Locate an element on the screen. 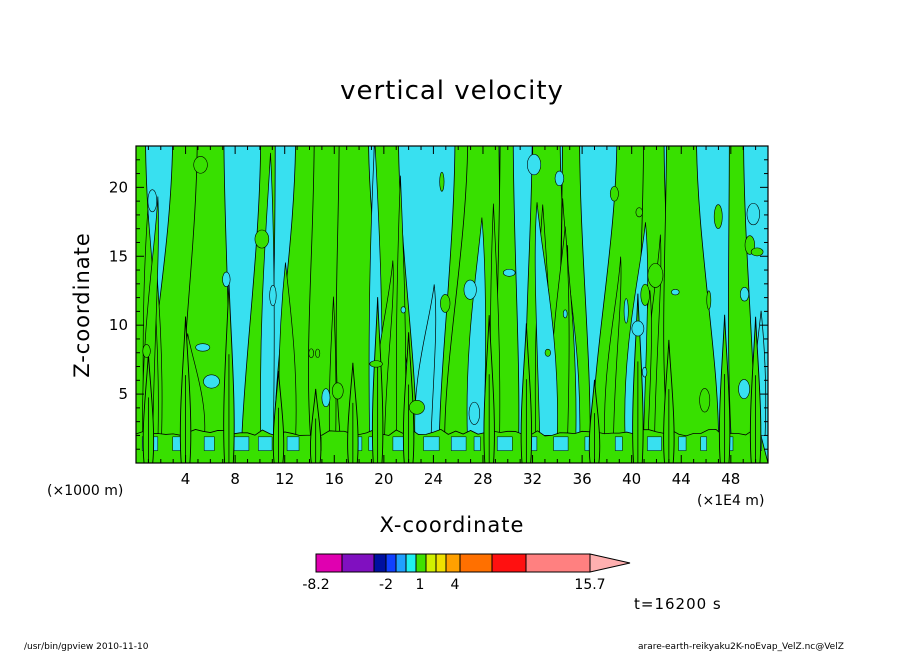 Image resolution: width=904 pixels, height=654 pixels. colorbar-label: 1 is located at coordinates (420, 585).